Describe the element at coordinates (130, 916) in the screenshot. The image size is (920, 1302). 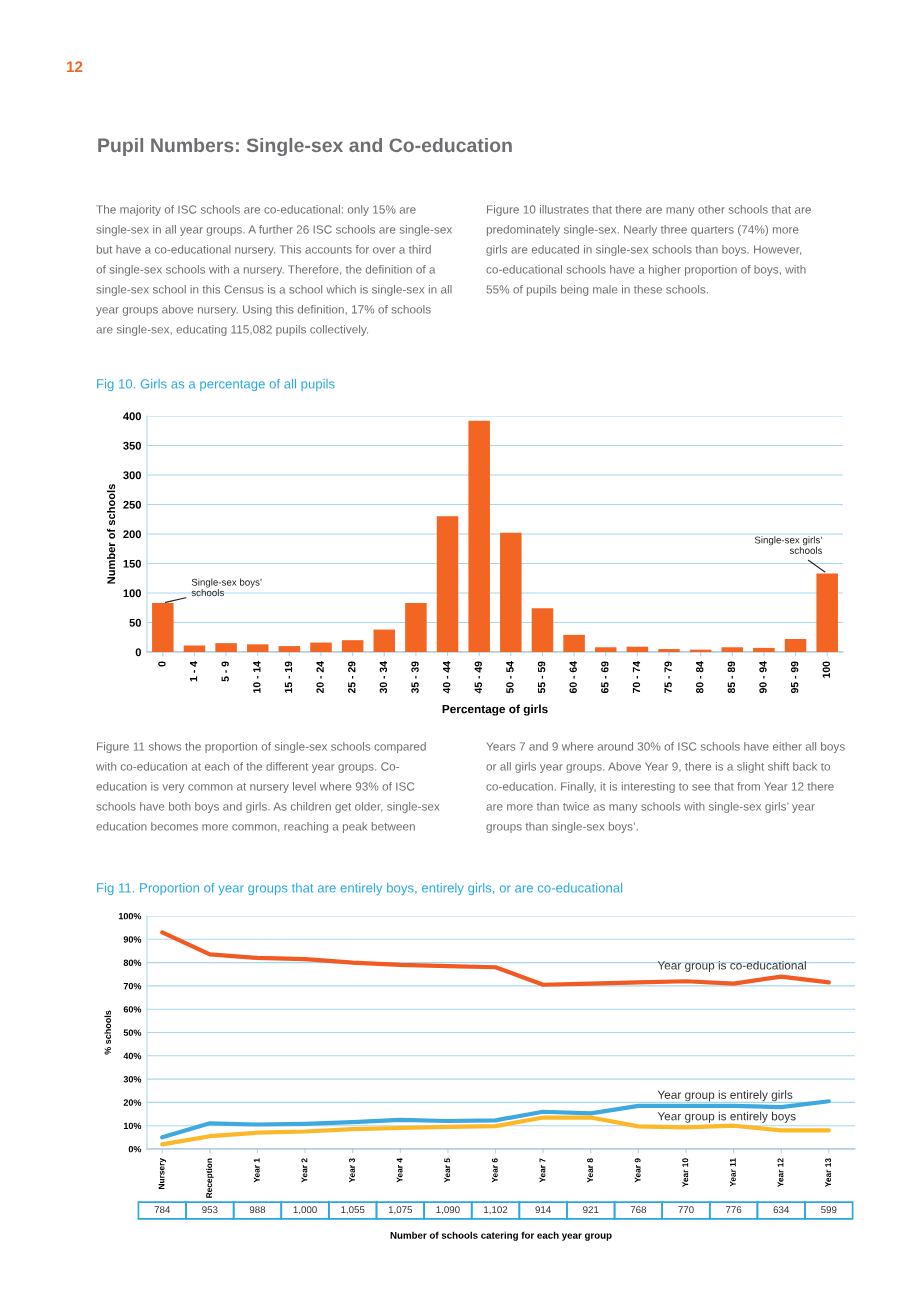
I see `y-tick-label: 100%` at that location.